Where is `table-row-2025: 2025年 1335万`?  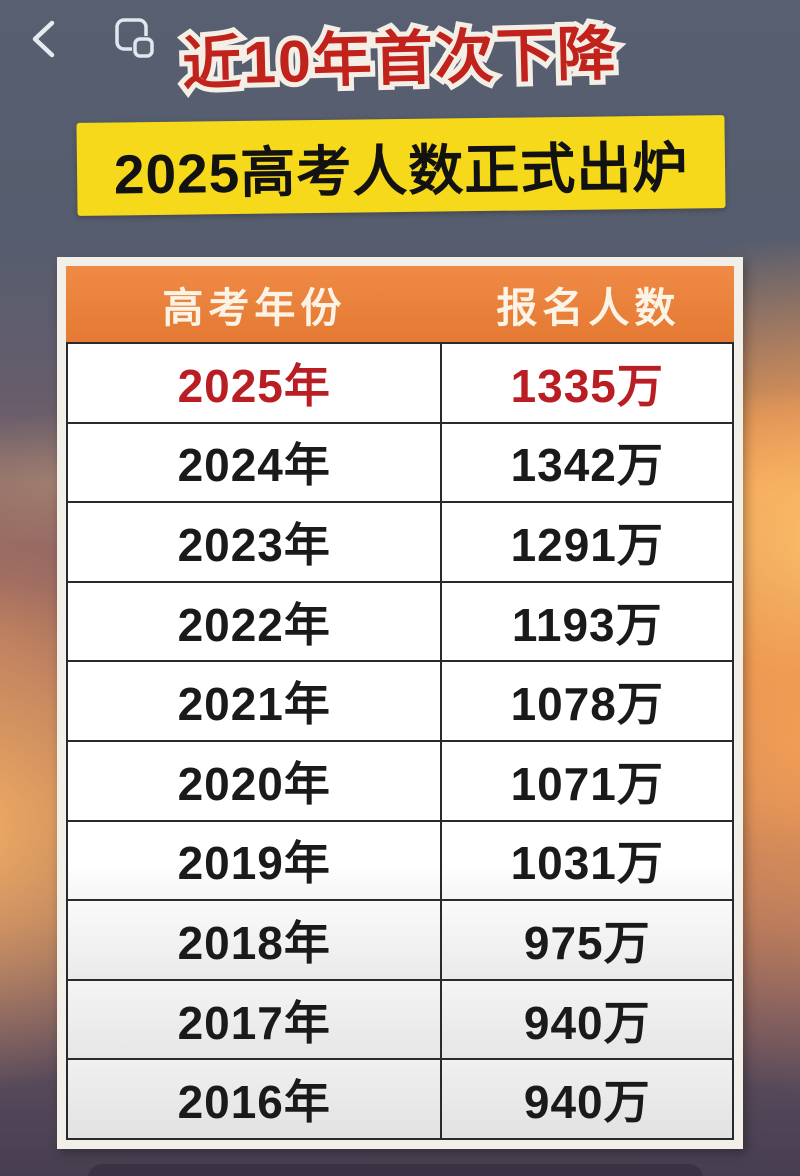 table-row-2025: 2025年 1335万 is located at coordinates (400, 384).